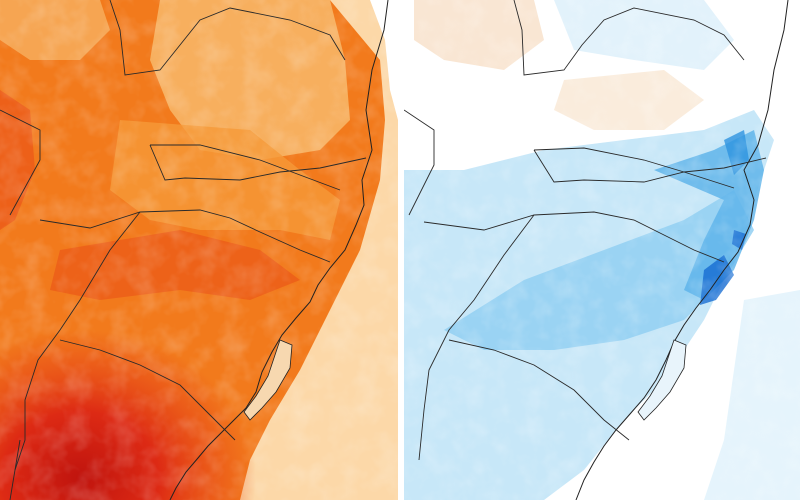 Image resolution: width=800 pixels, height=500 pixels. Describe the element at coordinates (401, 250) in the screenshot. I see `panel-divider` at that location.